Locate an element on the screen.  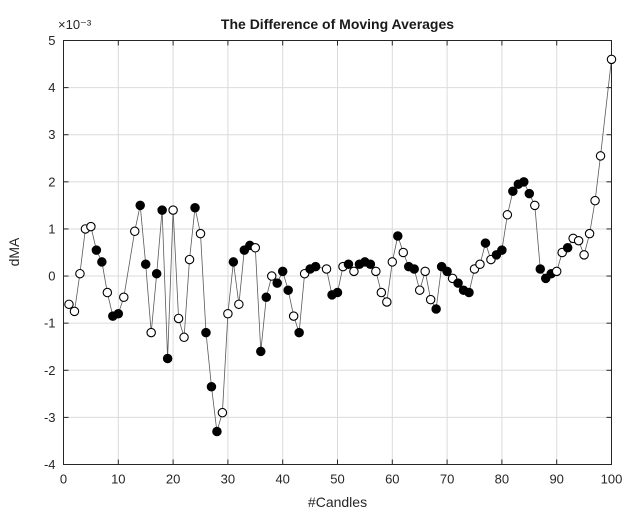
svg-text: 50 is located at coordinates (337, 479).